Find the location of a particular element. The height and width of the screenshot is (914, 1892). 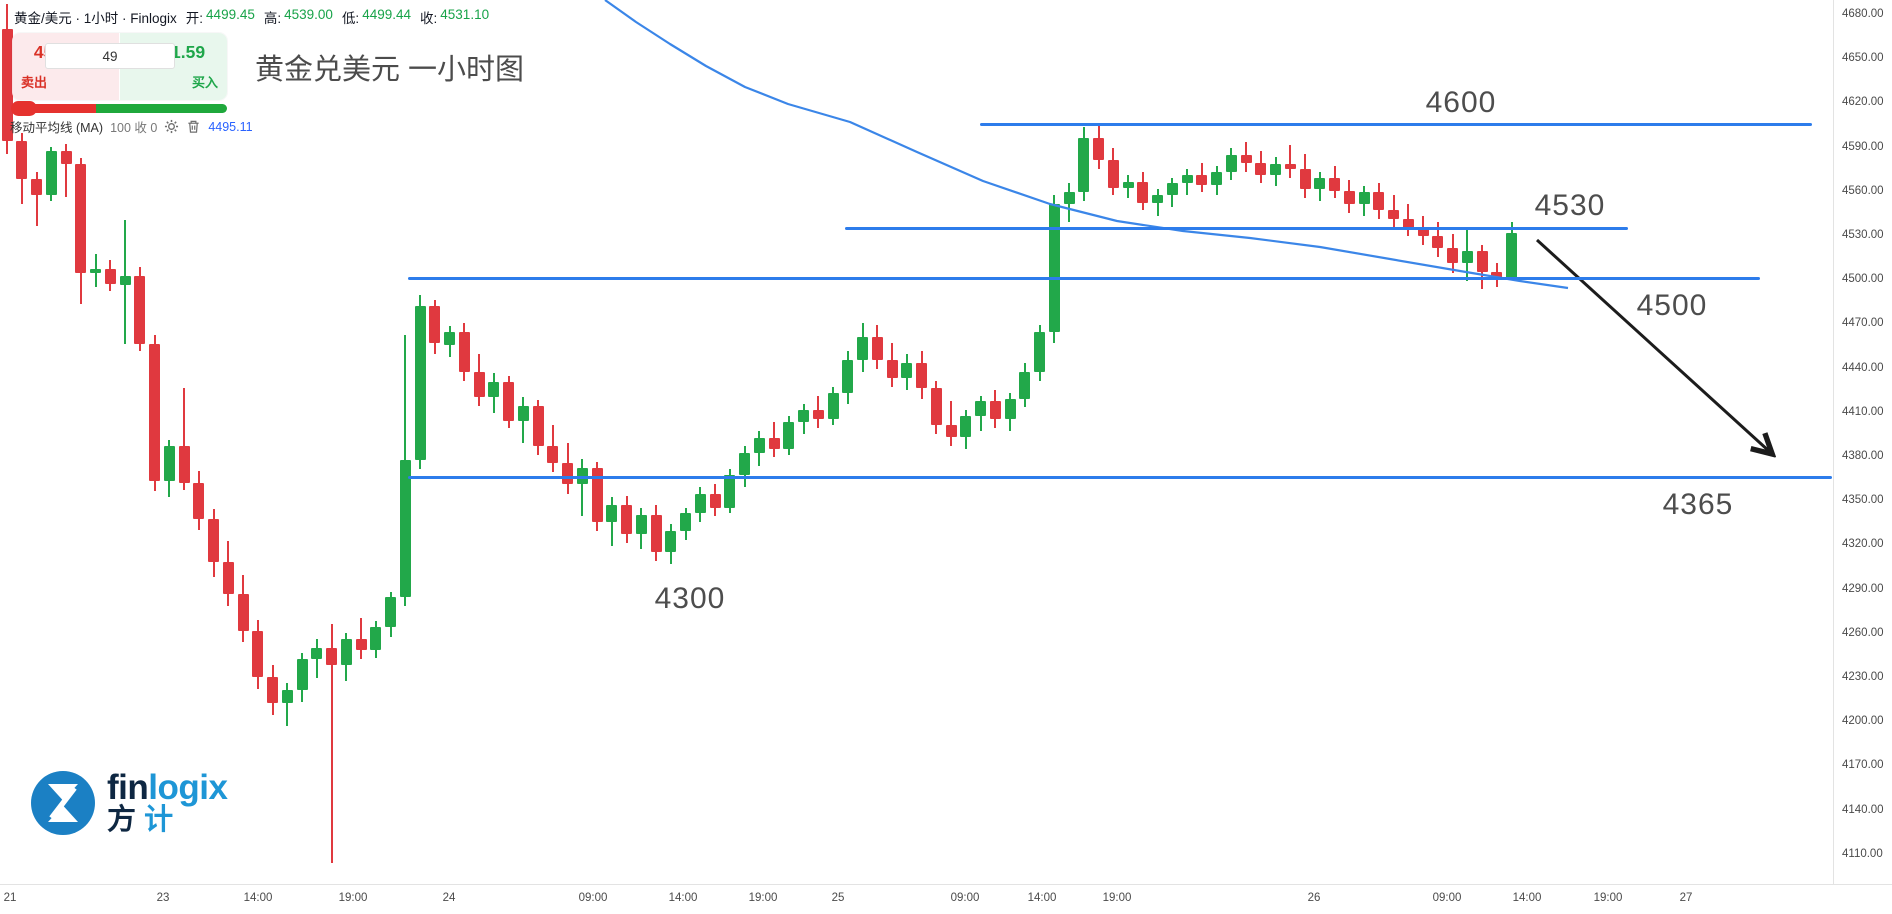

time-axis-label: 09:00 is located at coordinates (1447, 898).